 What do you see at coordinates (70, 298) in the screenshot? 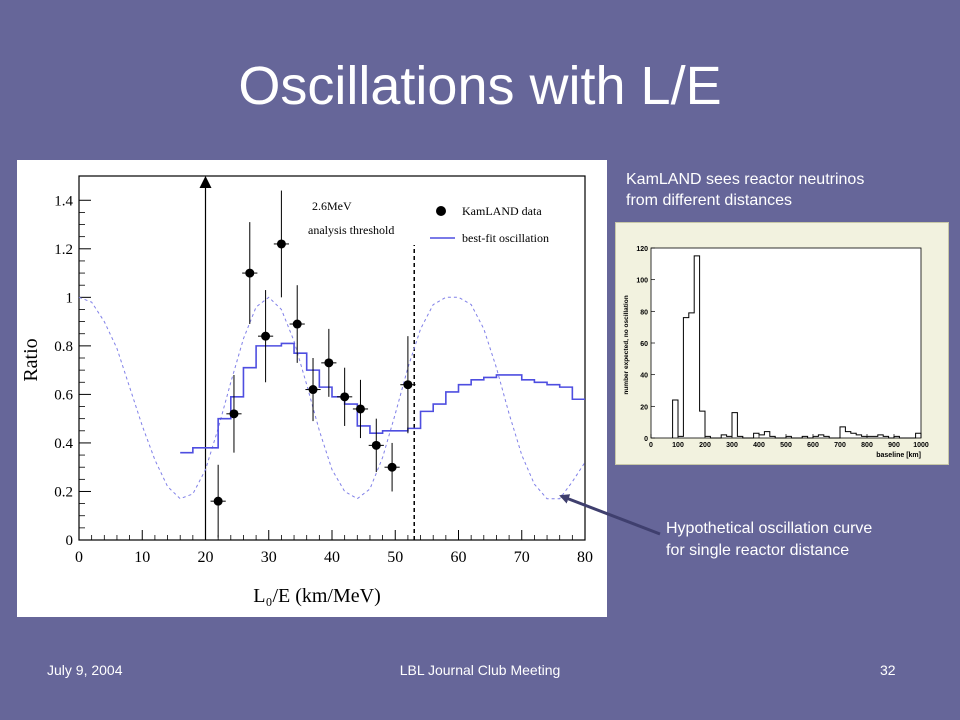
I see `y-tick-label: 1` at bounding box center [70, 298].